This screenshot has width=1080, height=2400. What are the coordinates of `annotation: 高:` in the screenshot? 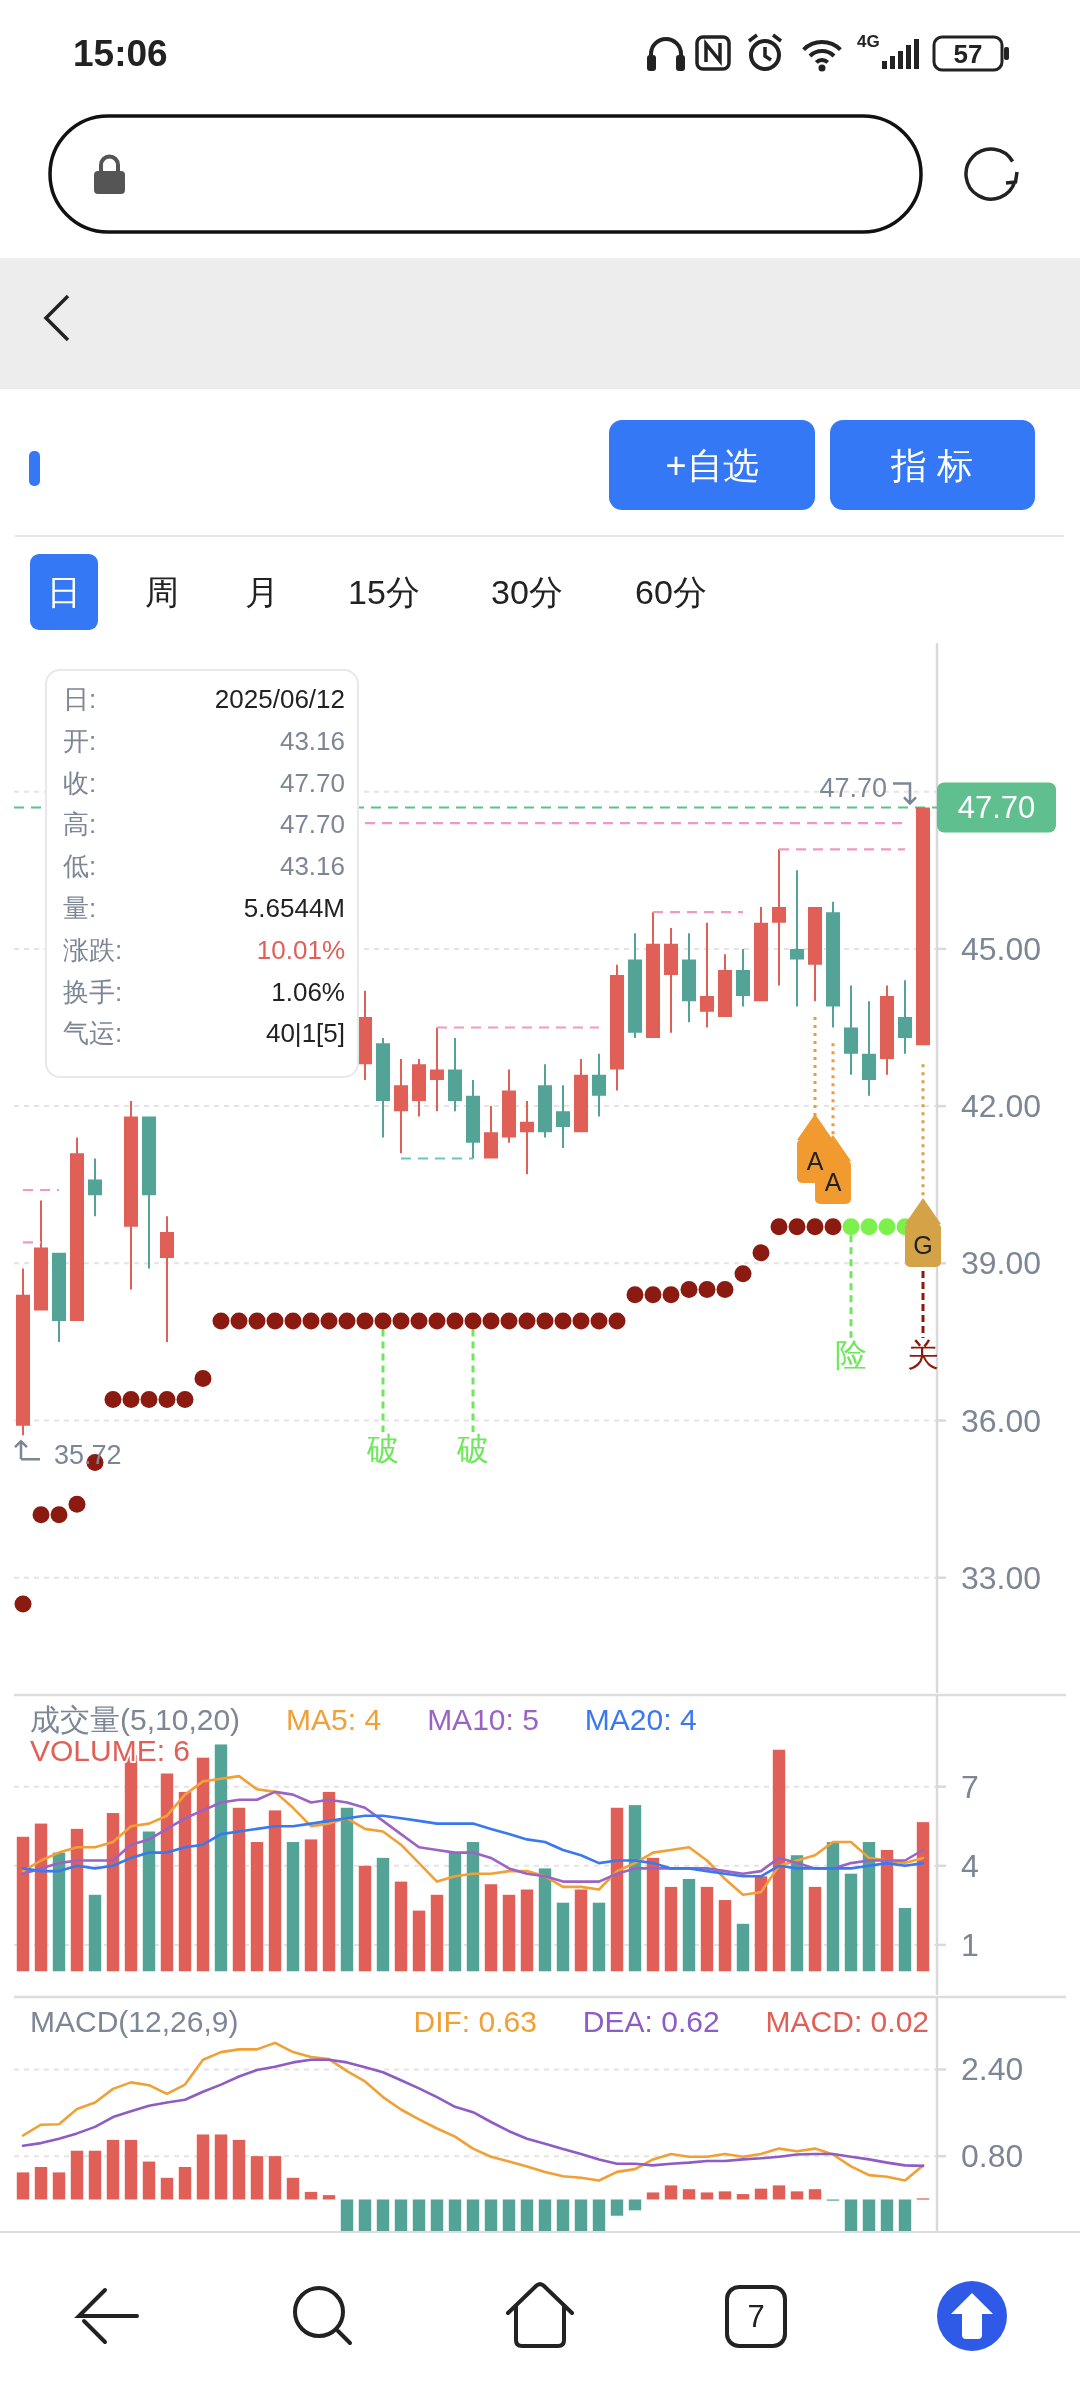 It's located at (80, 824).